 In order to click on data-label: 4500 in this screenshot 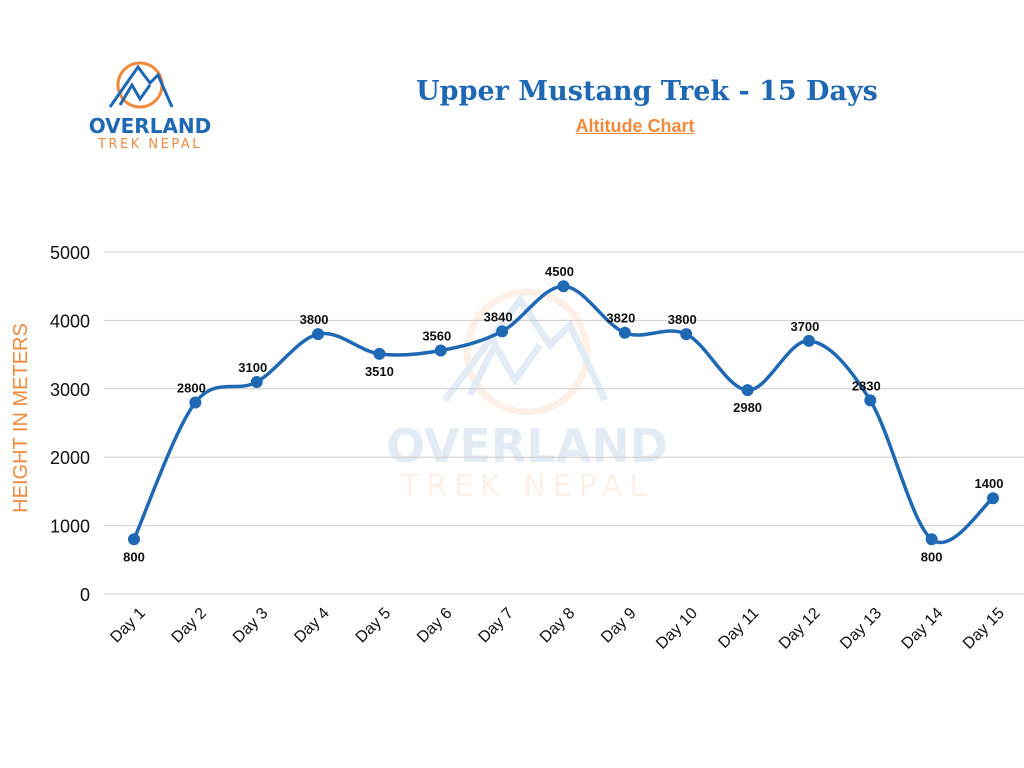, I will do `click(559, 271)`.